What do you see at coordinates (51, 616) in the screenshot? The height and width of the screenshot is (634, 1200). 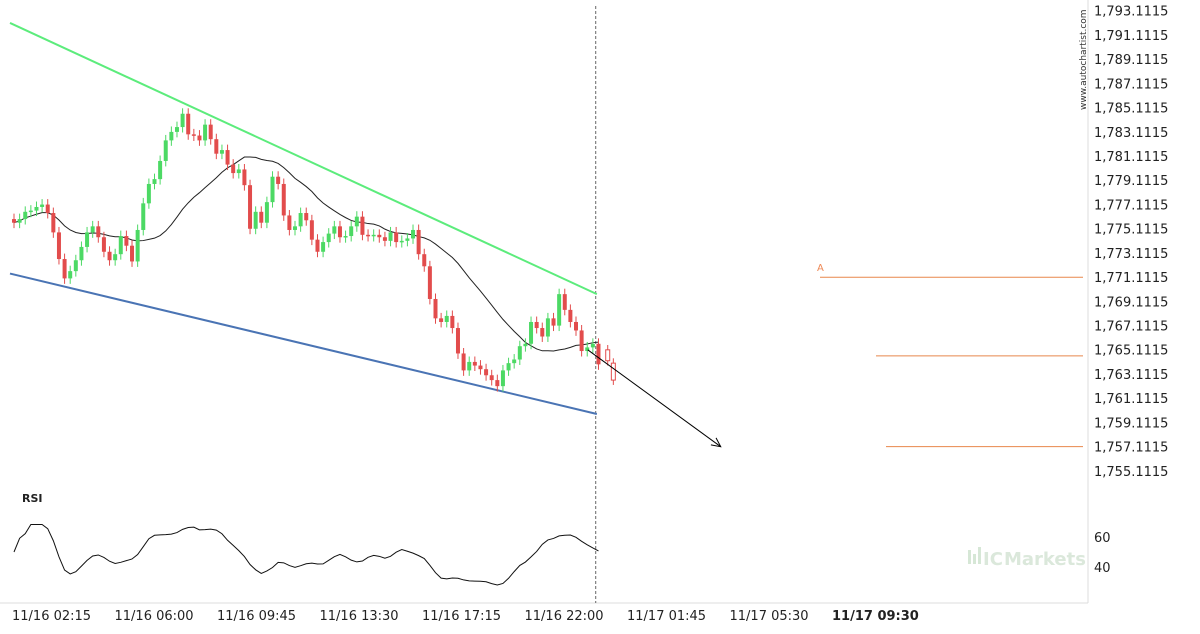 I see `x-tick-label: 11/16 02:15` at bounding box center [51, 616].